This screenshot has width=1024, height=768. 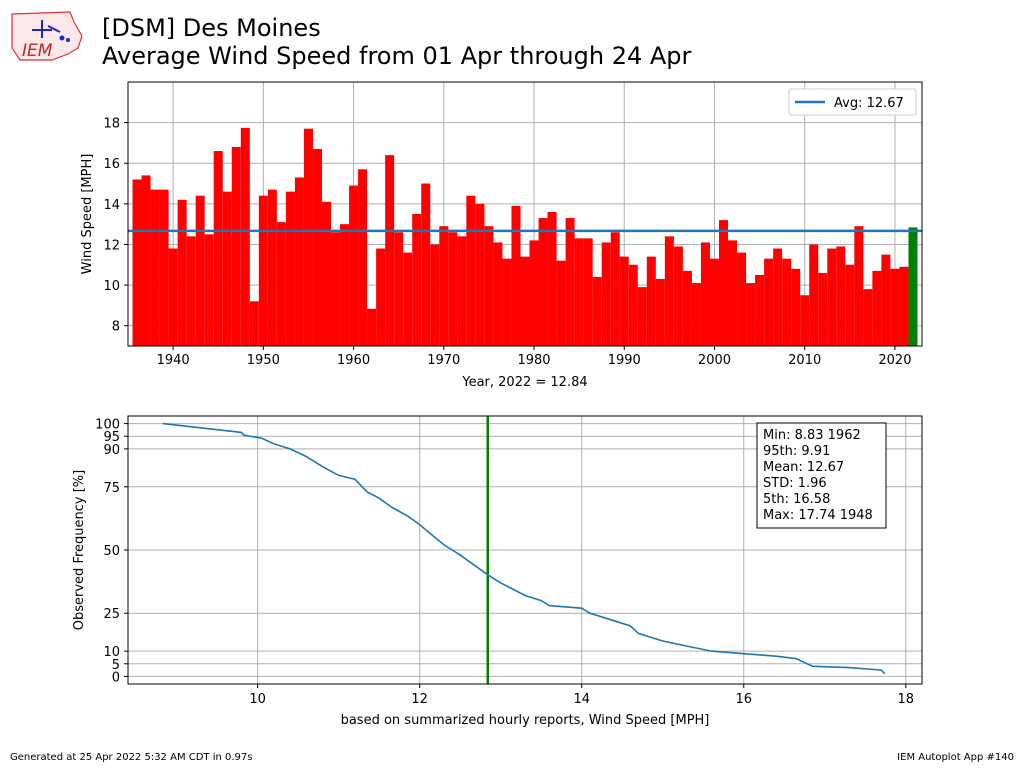 What do you see at coordinates (850, 305) in the screenshot?
I see `bar-2015` at bounding box center [850, 305].